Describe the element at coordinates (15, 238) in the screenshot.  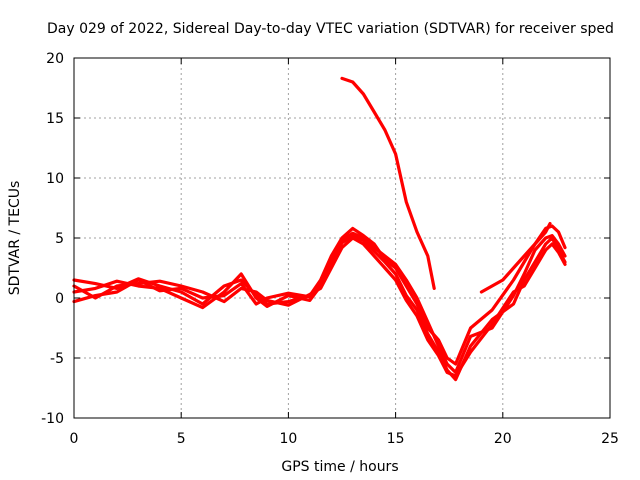
I see `y-axis-title: SDTVAR / TECUs` at that location.